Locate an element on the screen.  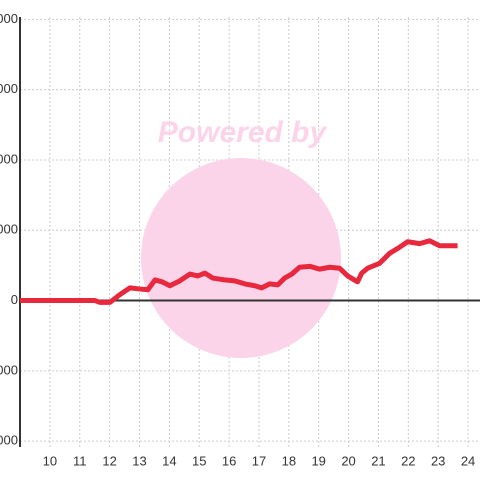
x-tick-label: 11 is located at coordinates (80, 460).